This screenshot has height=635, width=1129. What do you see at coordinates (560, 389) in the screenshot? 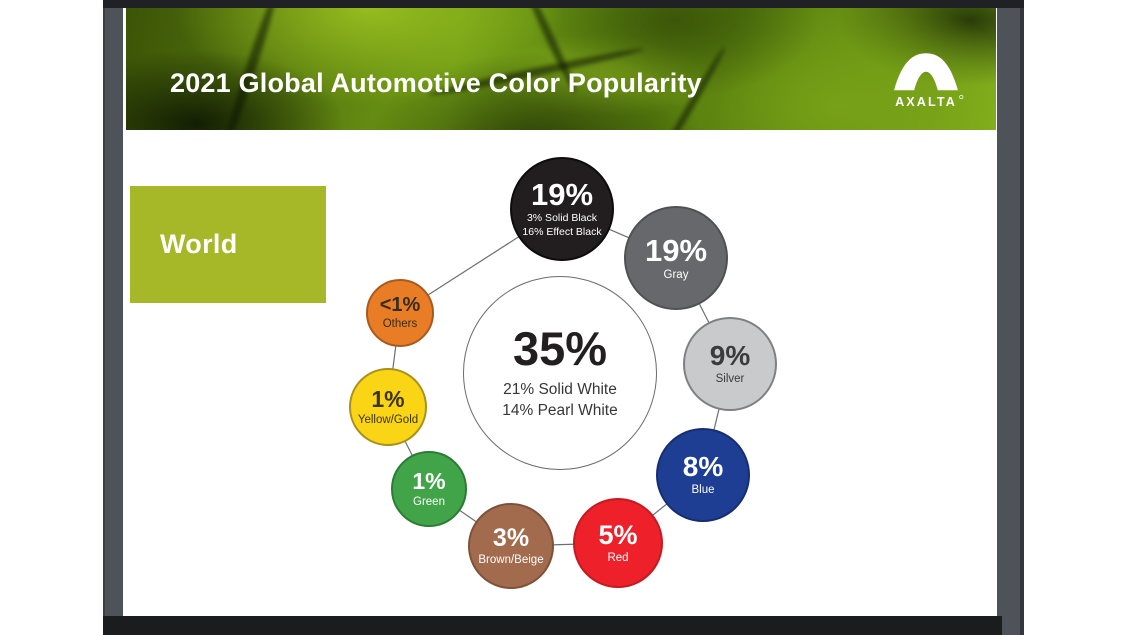
I see `bubble-detail: 21% Solid White` at bounding box center [560, 389].